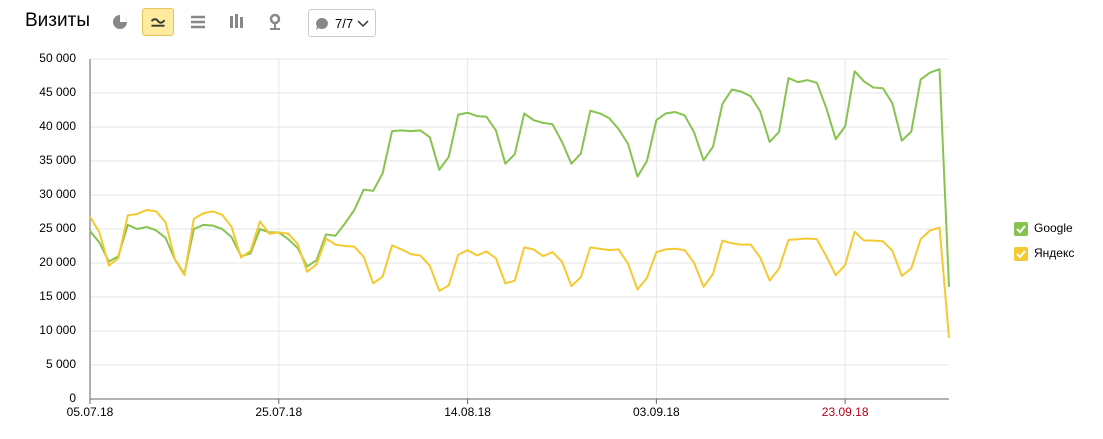 The height and width of the screenshot is (439, 1103). Describe the element at coordinates (158, 22) in the screenshot. I see `line-chart-button` at that location.